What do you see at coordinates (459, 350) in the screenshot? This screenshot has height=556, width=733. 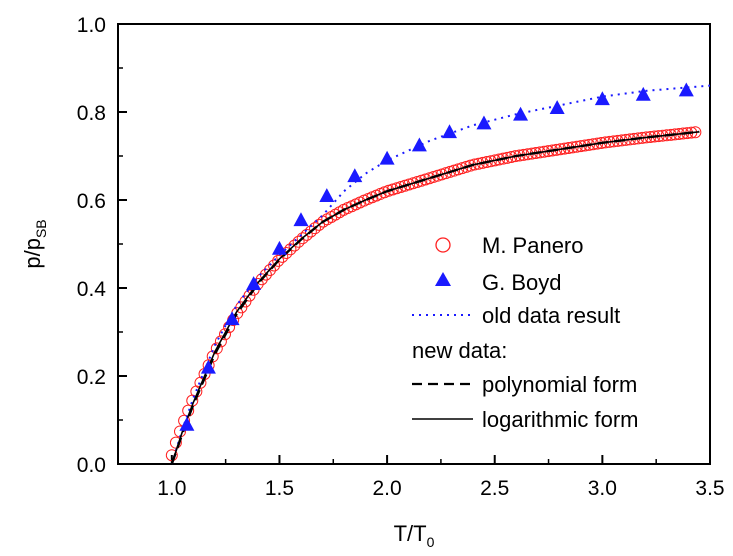 I see `legend-heading: new data:` at bounding box center [459, 350].